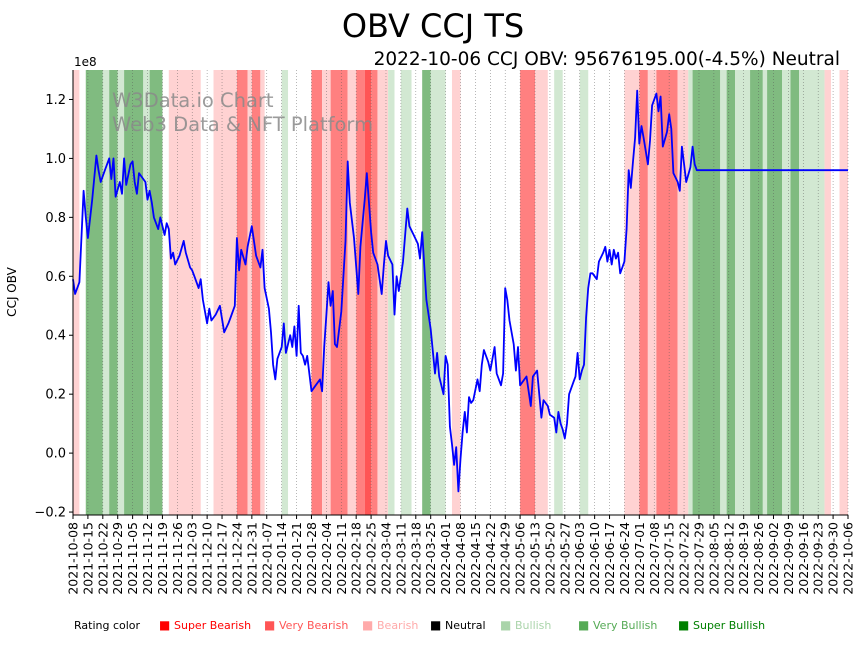 This screenshot has height=645, width=867. I want to click on x-tick-label: 2021-12-03, so click(192, 558).